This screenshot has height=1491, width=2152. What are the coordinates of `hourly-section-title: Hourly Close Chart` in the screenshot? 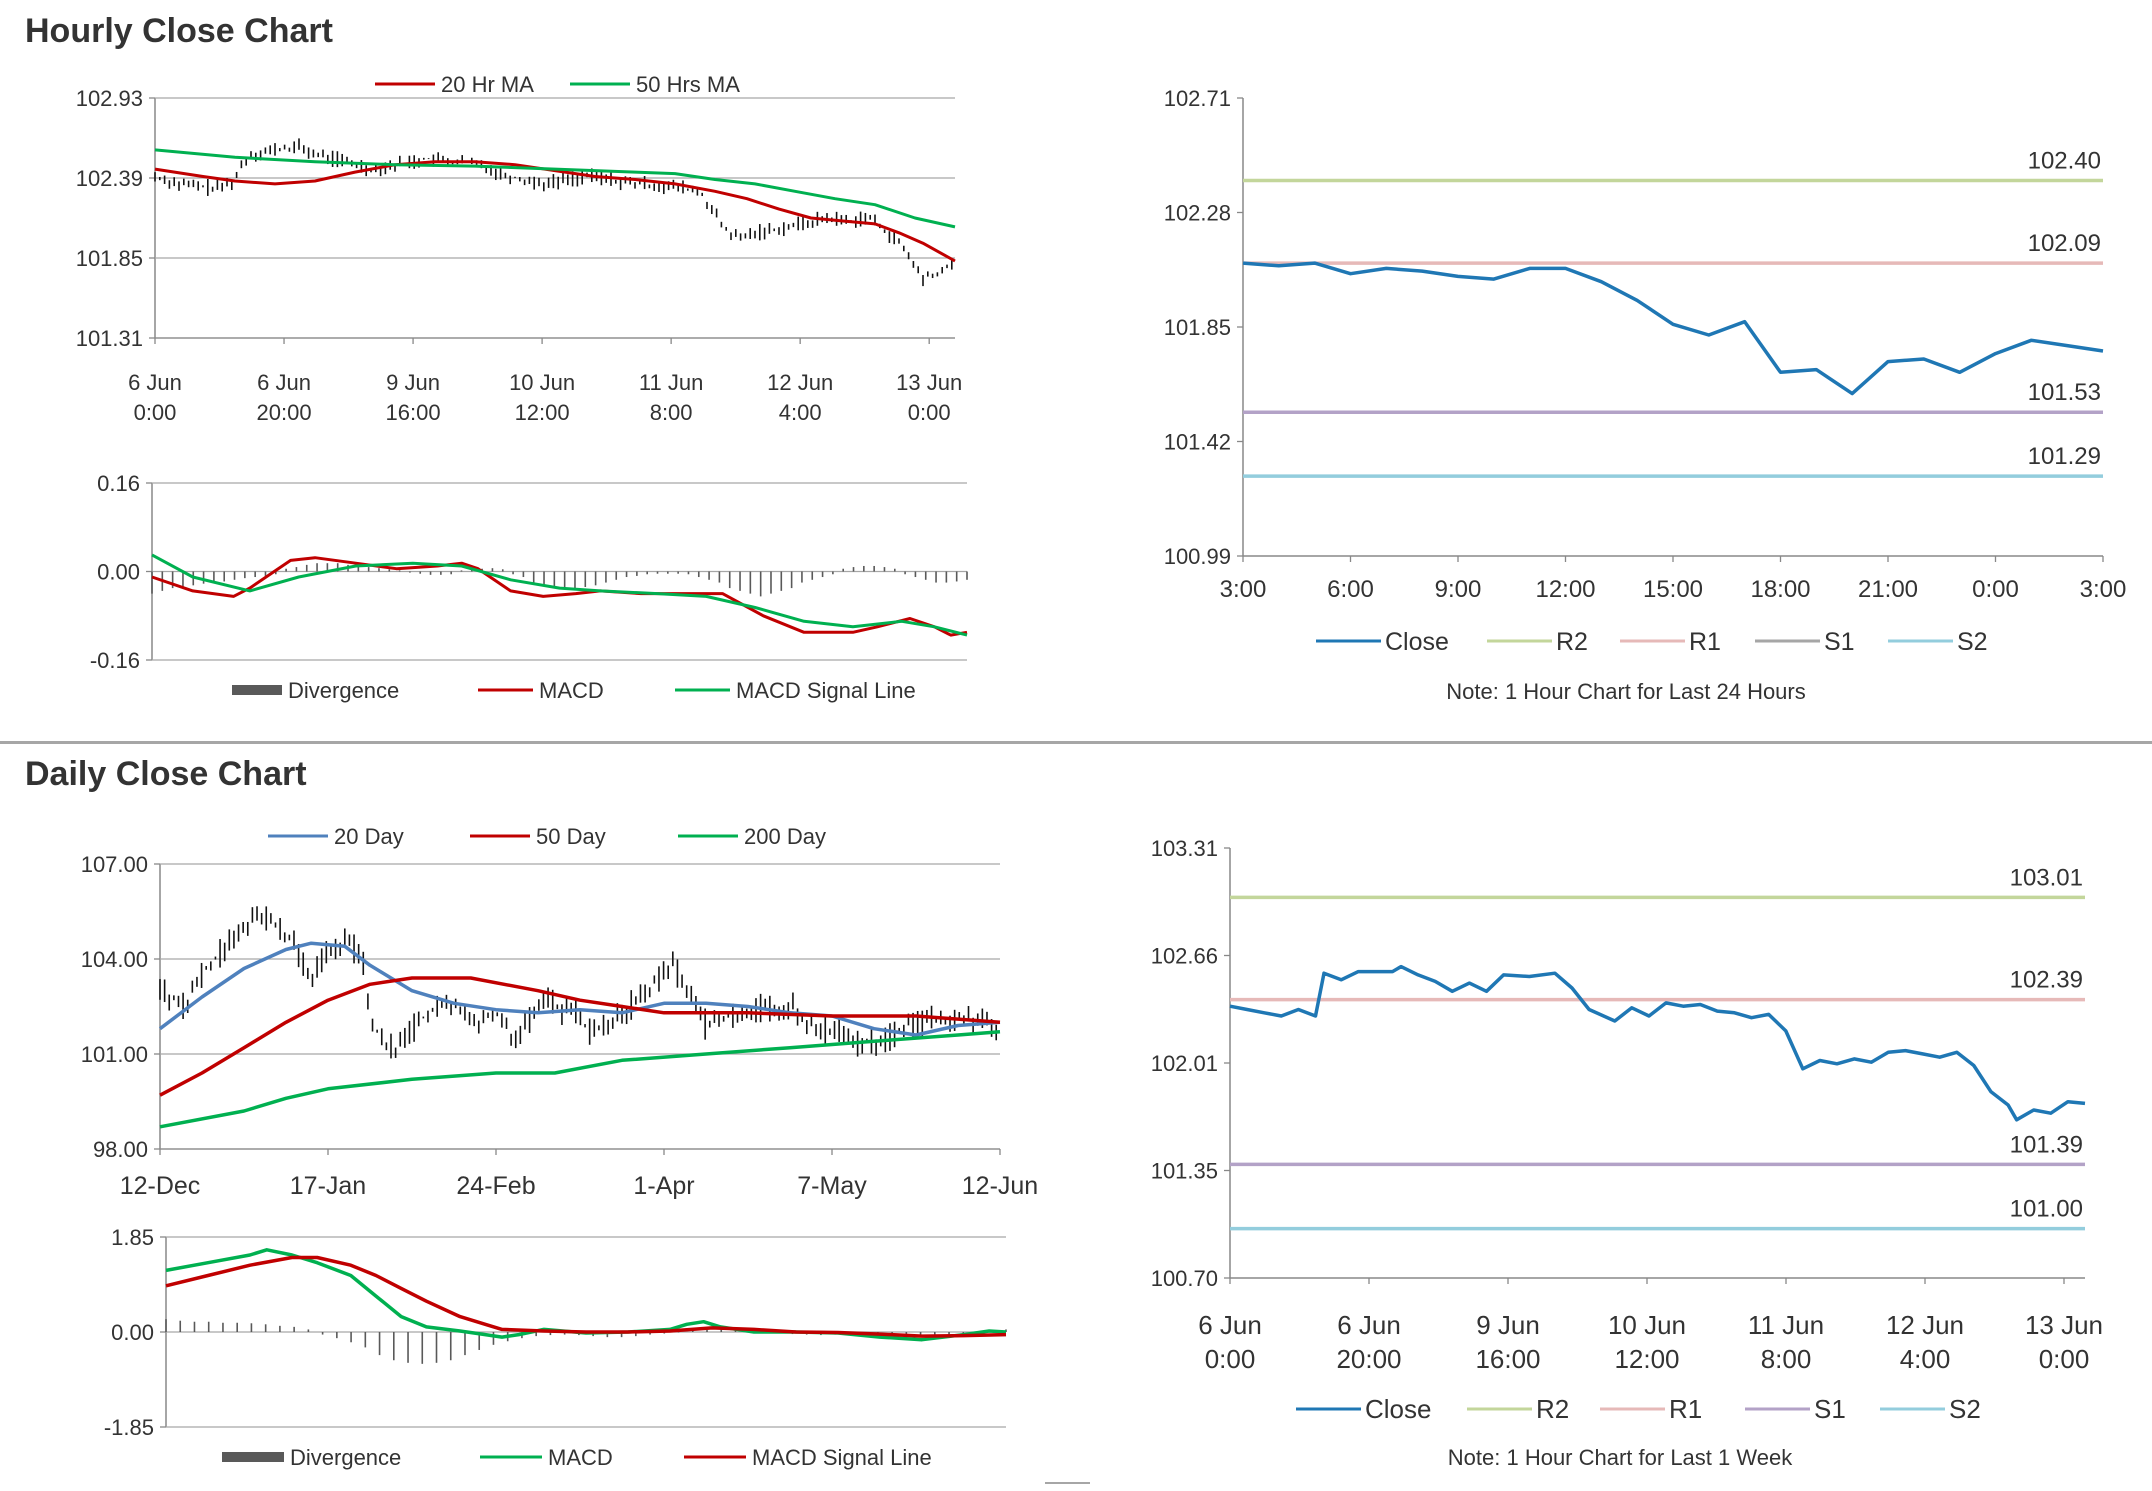 It's located at (179, 31).